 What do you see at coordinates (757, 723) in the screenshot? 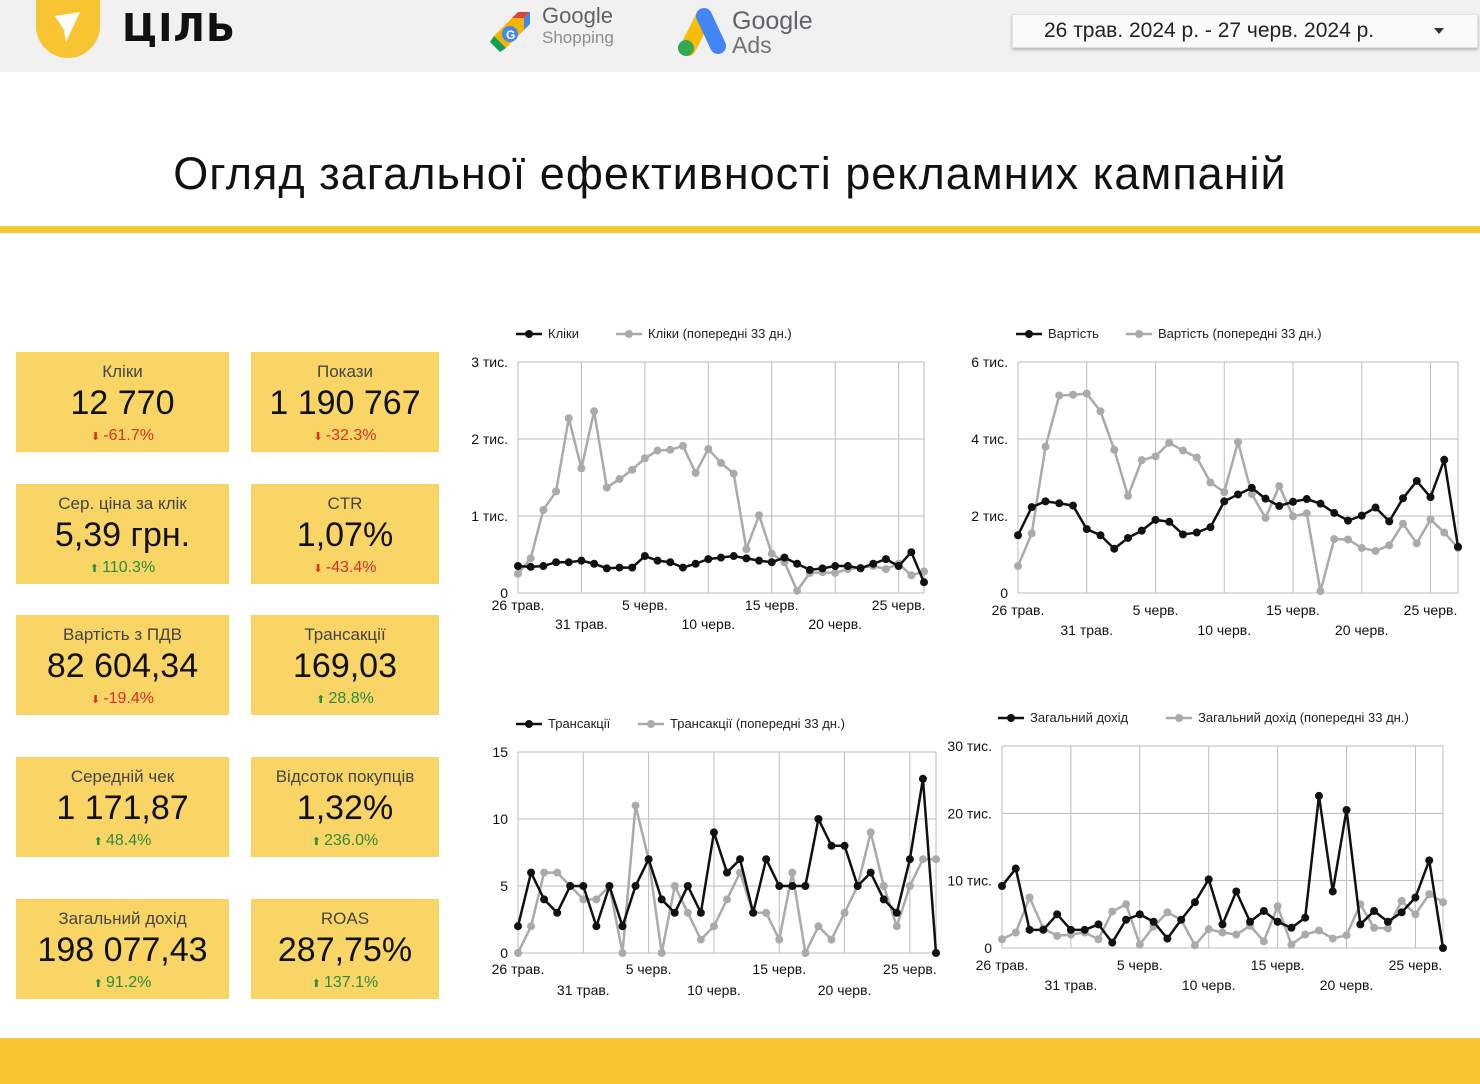
I see `legend-label: Трансакції (попередні 33 дн.)` at bounding box center [757, 723].